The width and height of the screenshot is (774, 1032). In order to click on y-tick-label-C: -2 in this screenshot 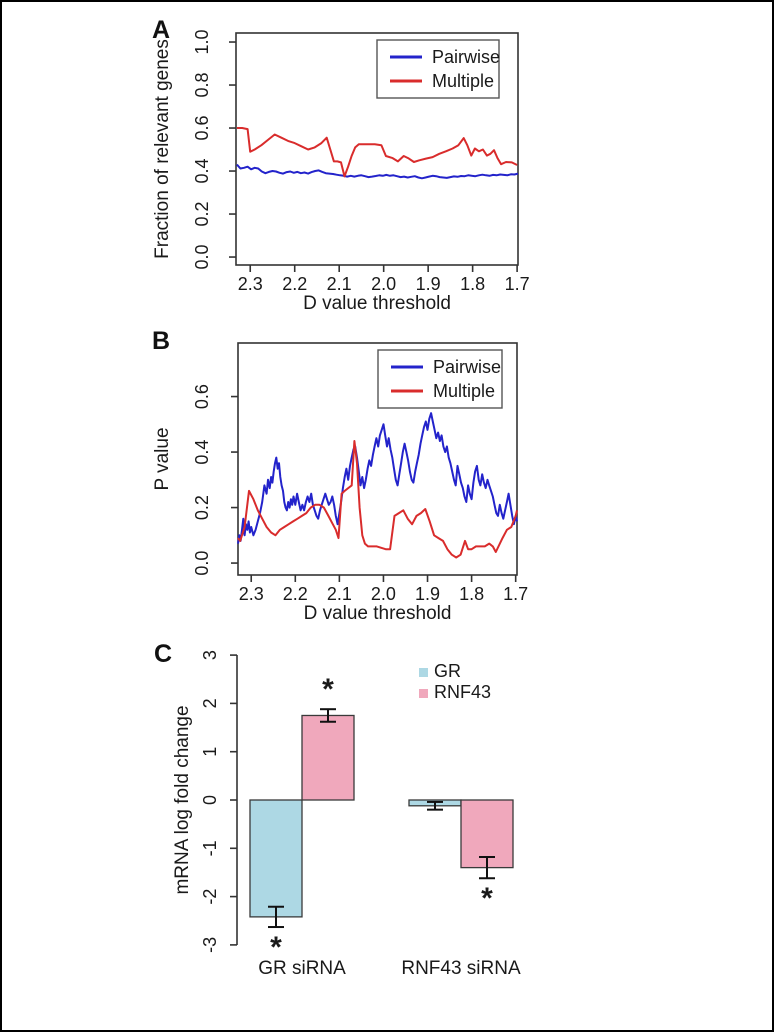, I will do `click(210, 897)`.